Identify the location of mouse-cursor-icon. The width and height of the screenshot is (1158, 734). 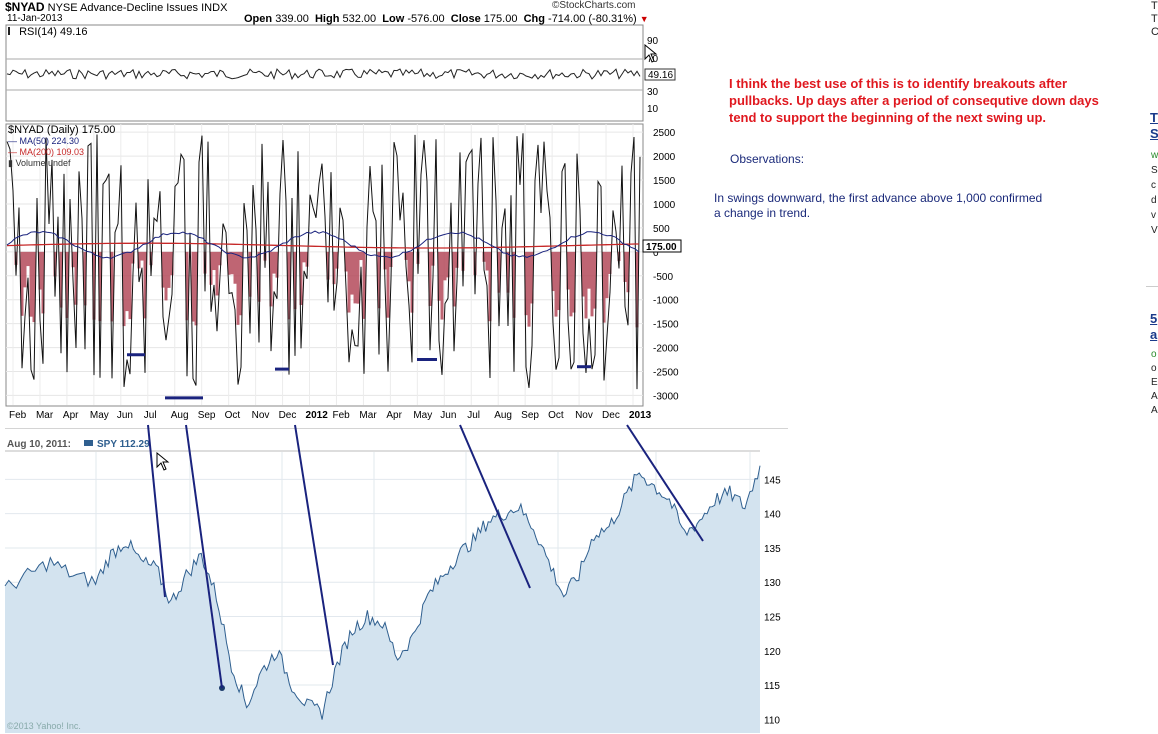
(163, 461).